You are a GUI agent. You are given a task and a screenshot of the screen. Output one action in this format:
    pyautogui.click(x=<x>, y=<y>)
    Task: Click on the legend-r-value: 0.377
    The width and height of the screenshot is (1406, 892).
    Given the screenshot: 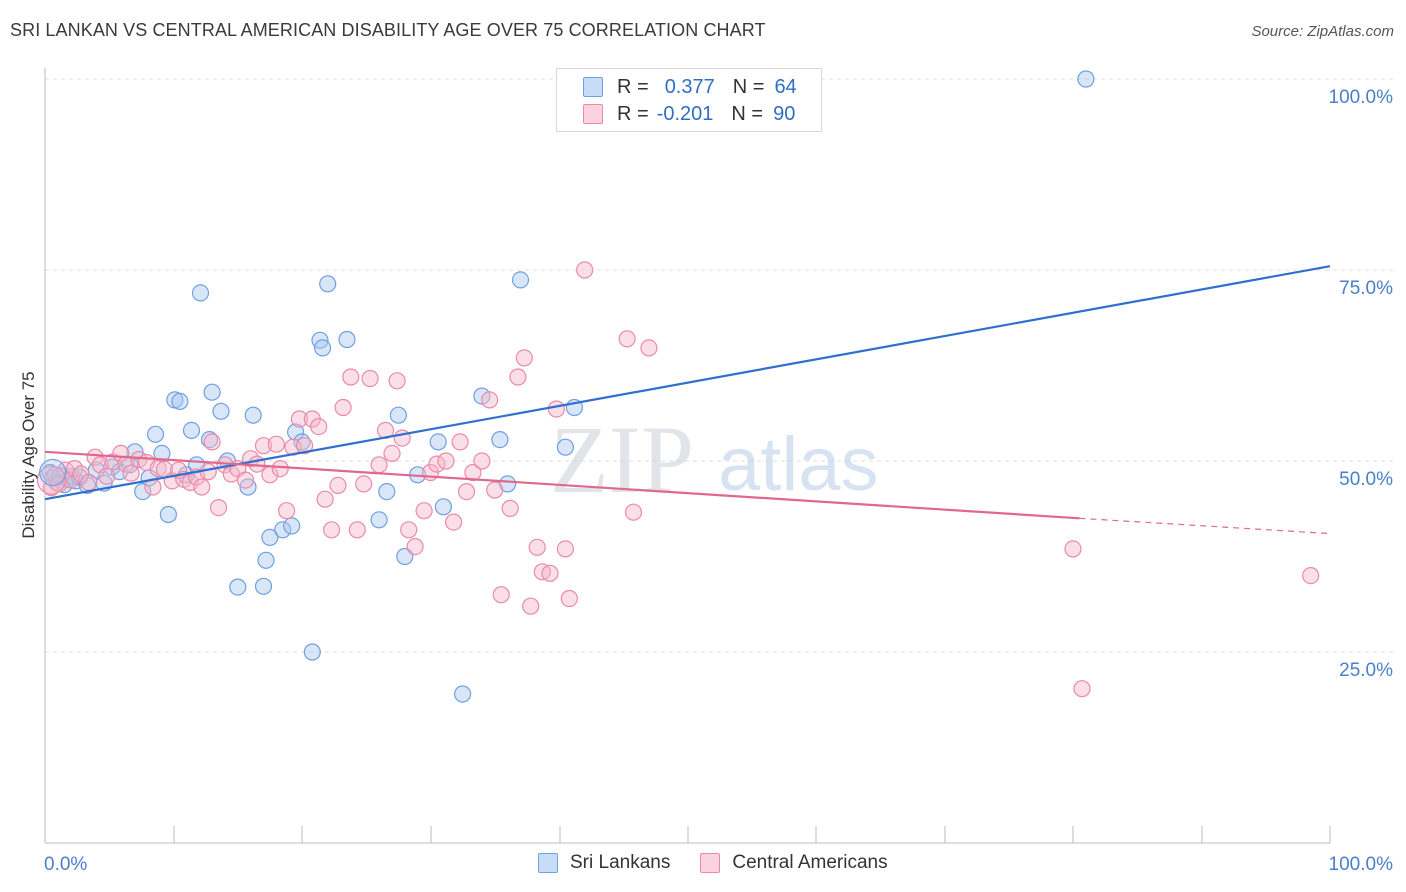 What is the action you would take?
    pyautogui.click(x=689, y=86)
    